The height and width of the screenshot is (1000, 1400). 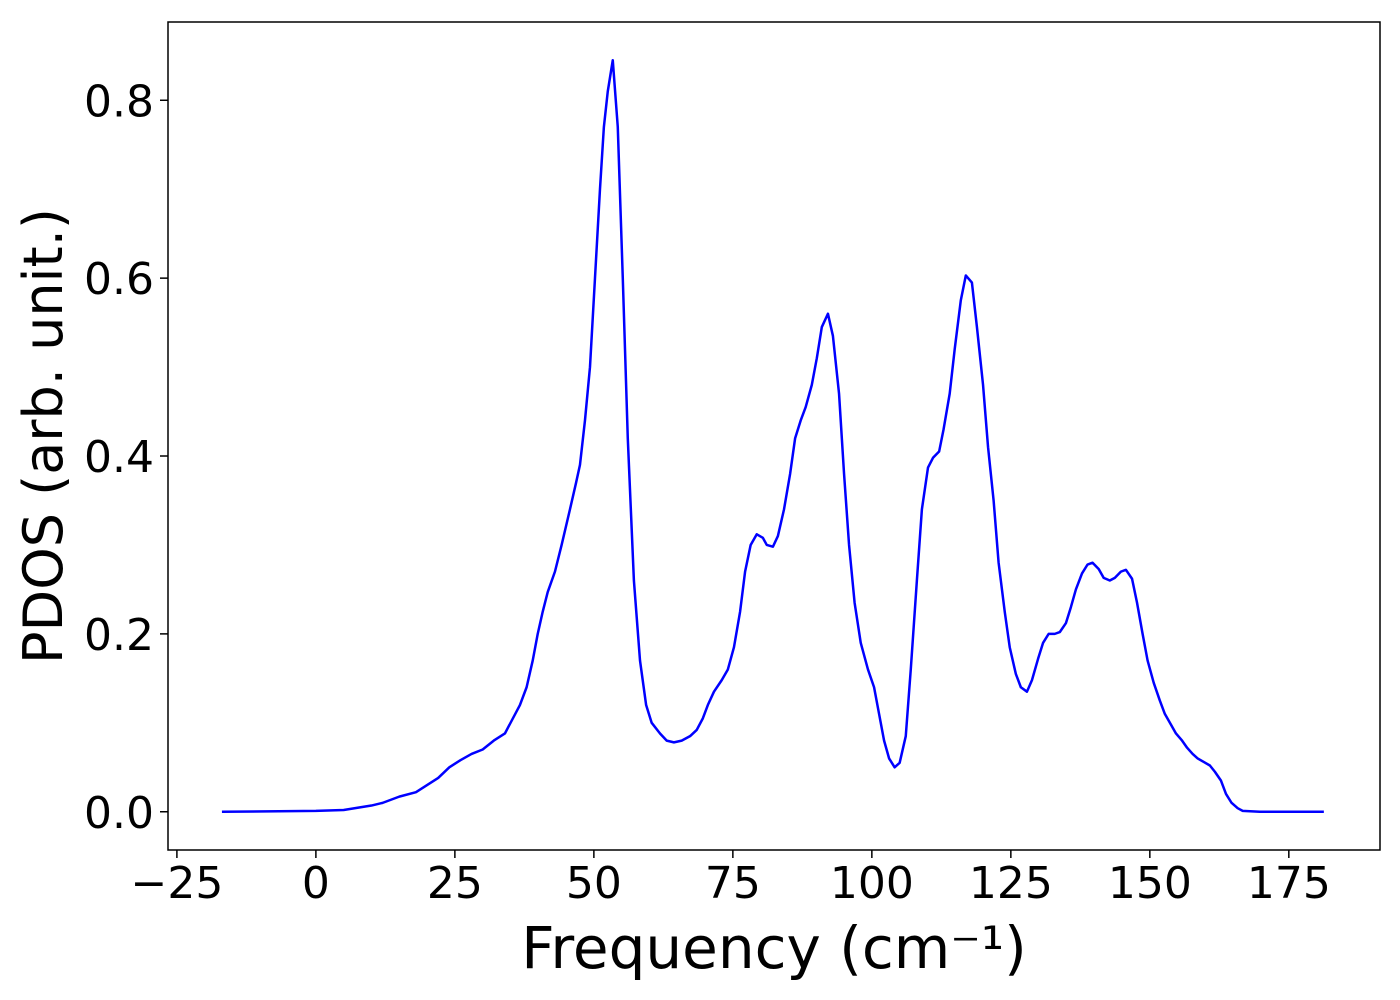 I want to click on y-tick-label: 0.2, so click(x=119, y=635).